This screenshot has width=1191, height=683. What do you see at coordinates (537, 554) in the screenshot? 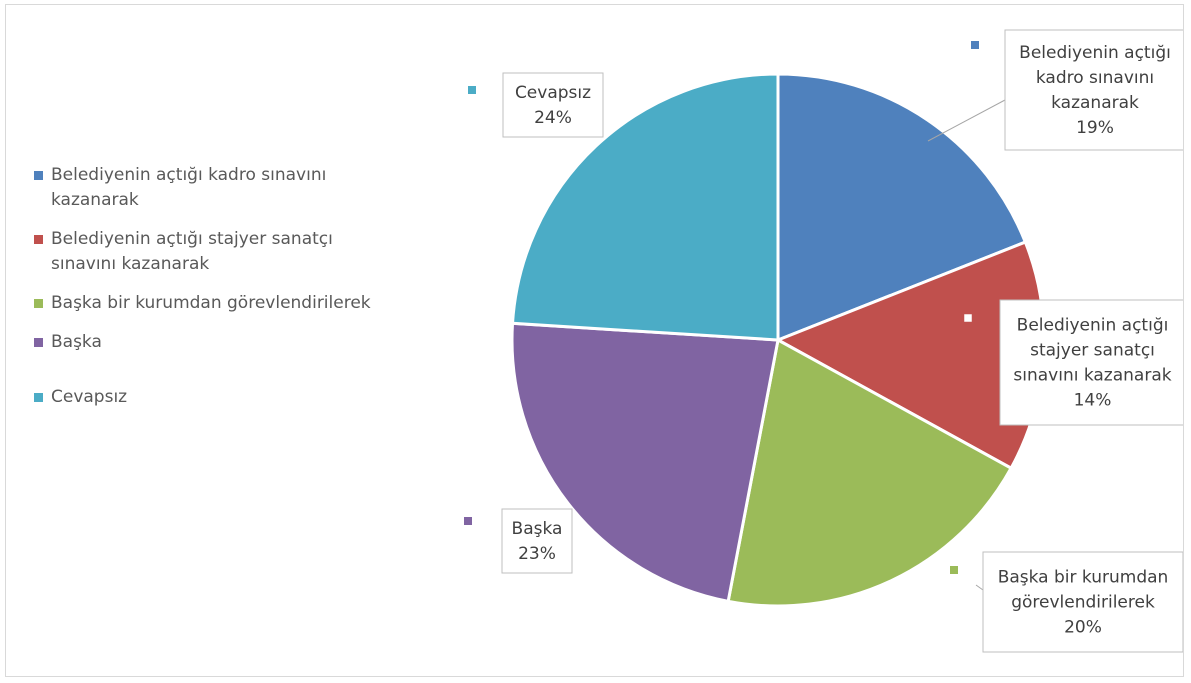
I see `data-label-value: 23%` at bounding box center [537, 554].